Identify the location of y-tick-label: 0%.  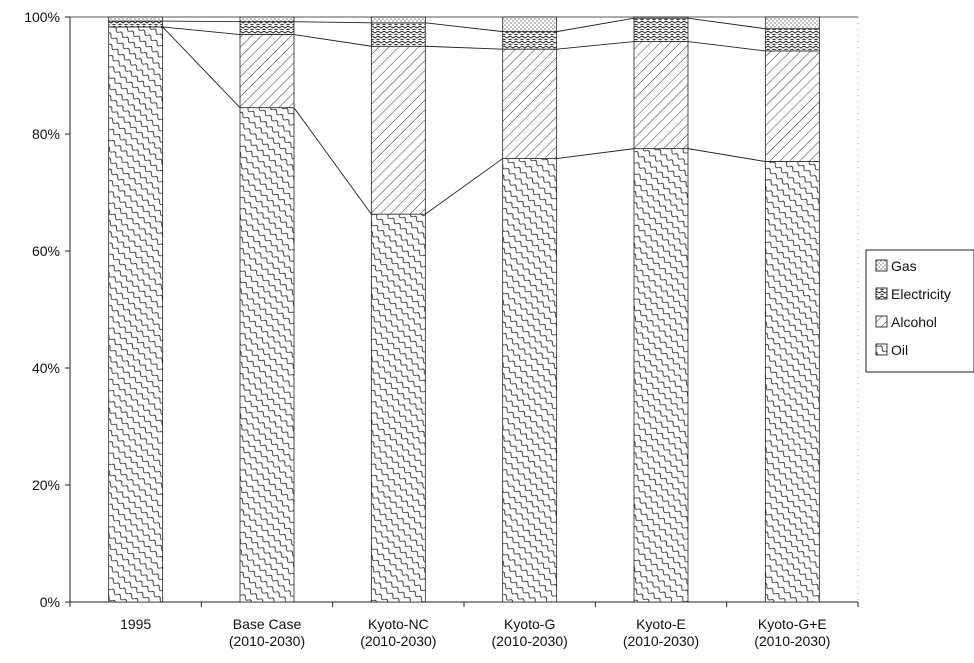
(50, 602).